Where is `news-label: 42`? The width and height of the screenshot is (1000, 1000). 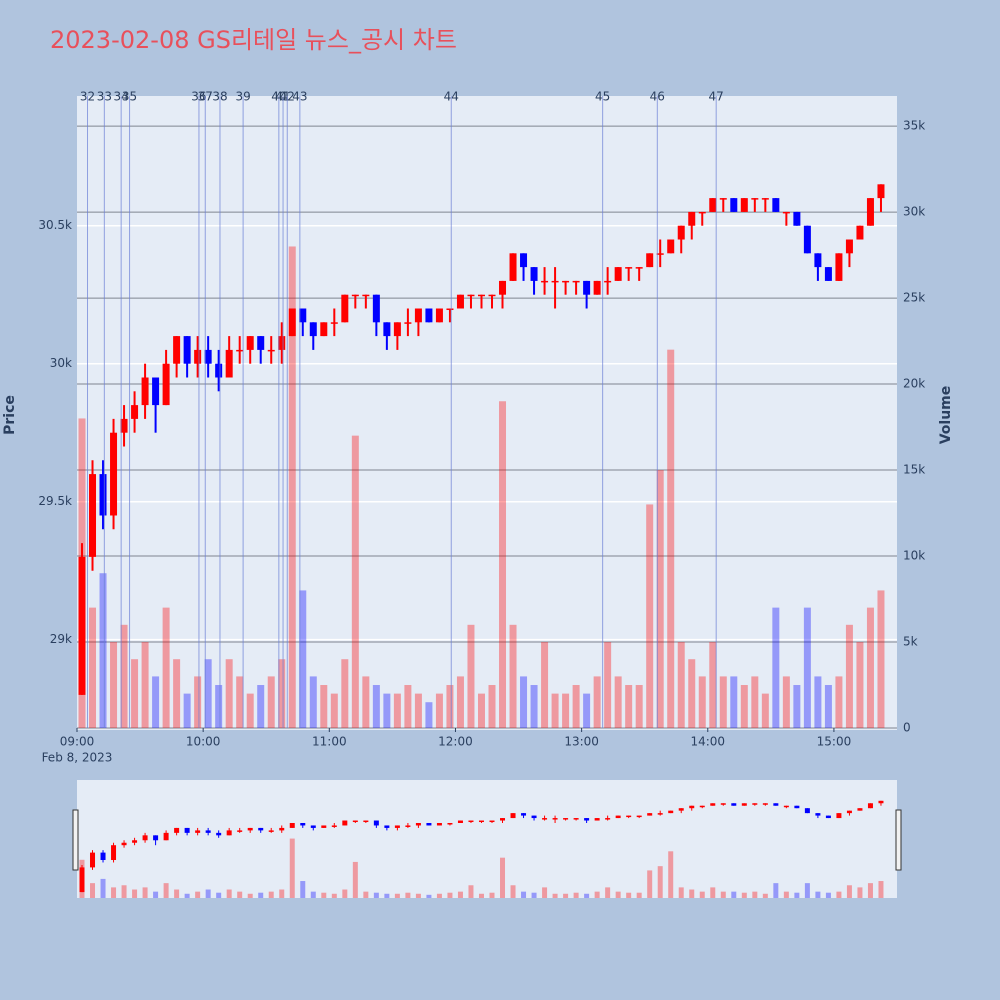 news-label: 42 is located at coordinates (287, 97).